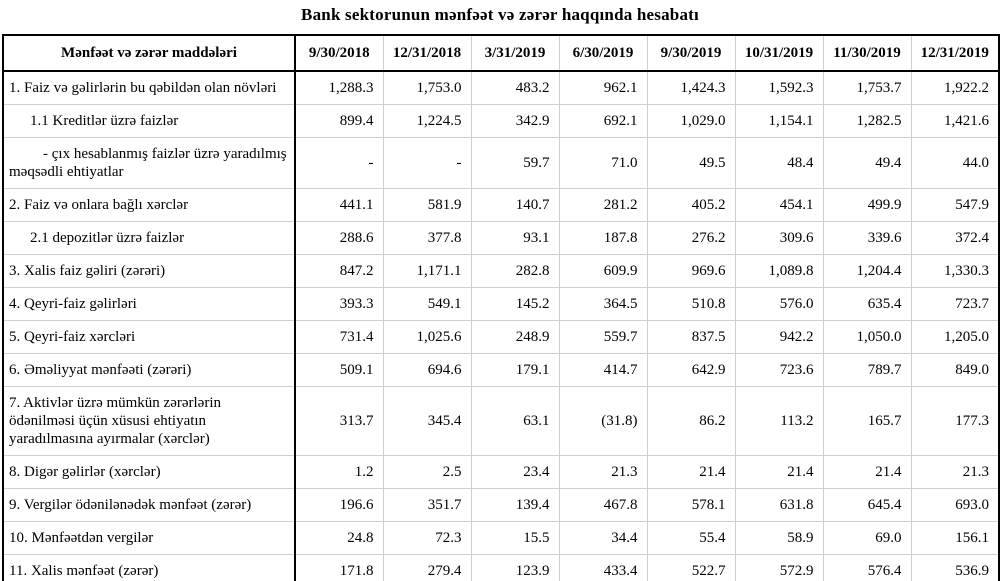  What do you see at coordinates (603, 53) in the screenshot?
I see `header-date-column: 6/30/2019` at bounding box center [603, 53].